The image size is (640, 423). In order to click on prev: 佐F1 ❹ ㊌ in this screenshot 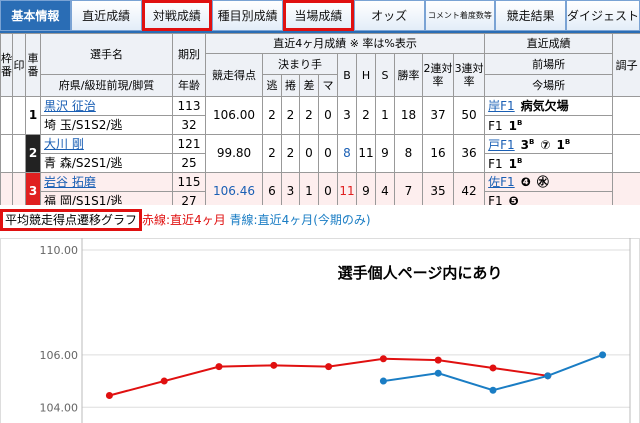, I will do `click(549, 182)`.